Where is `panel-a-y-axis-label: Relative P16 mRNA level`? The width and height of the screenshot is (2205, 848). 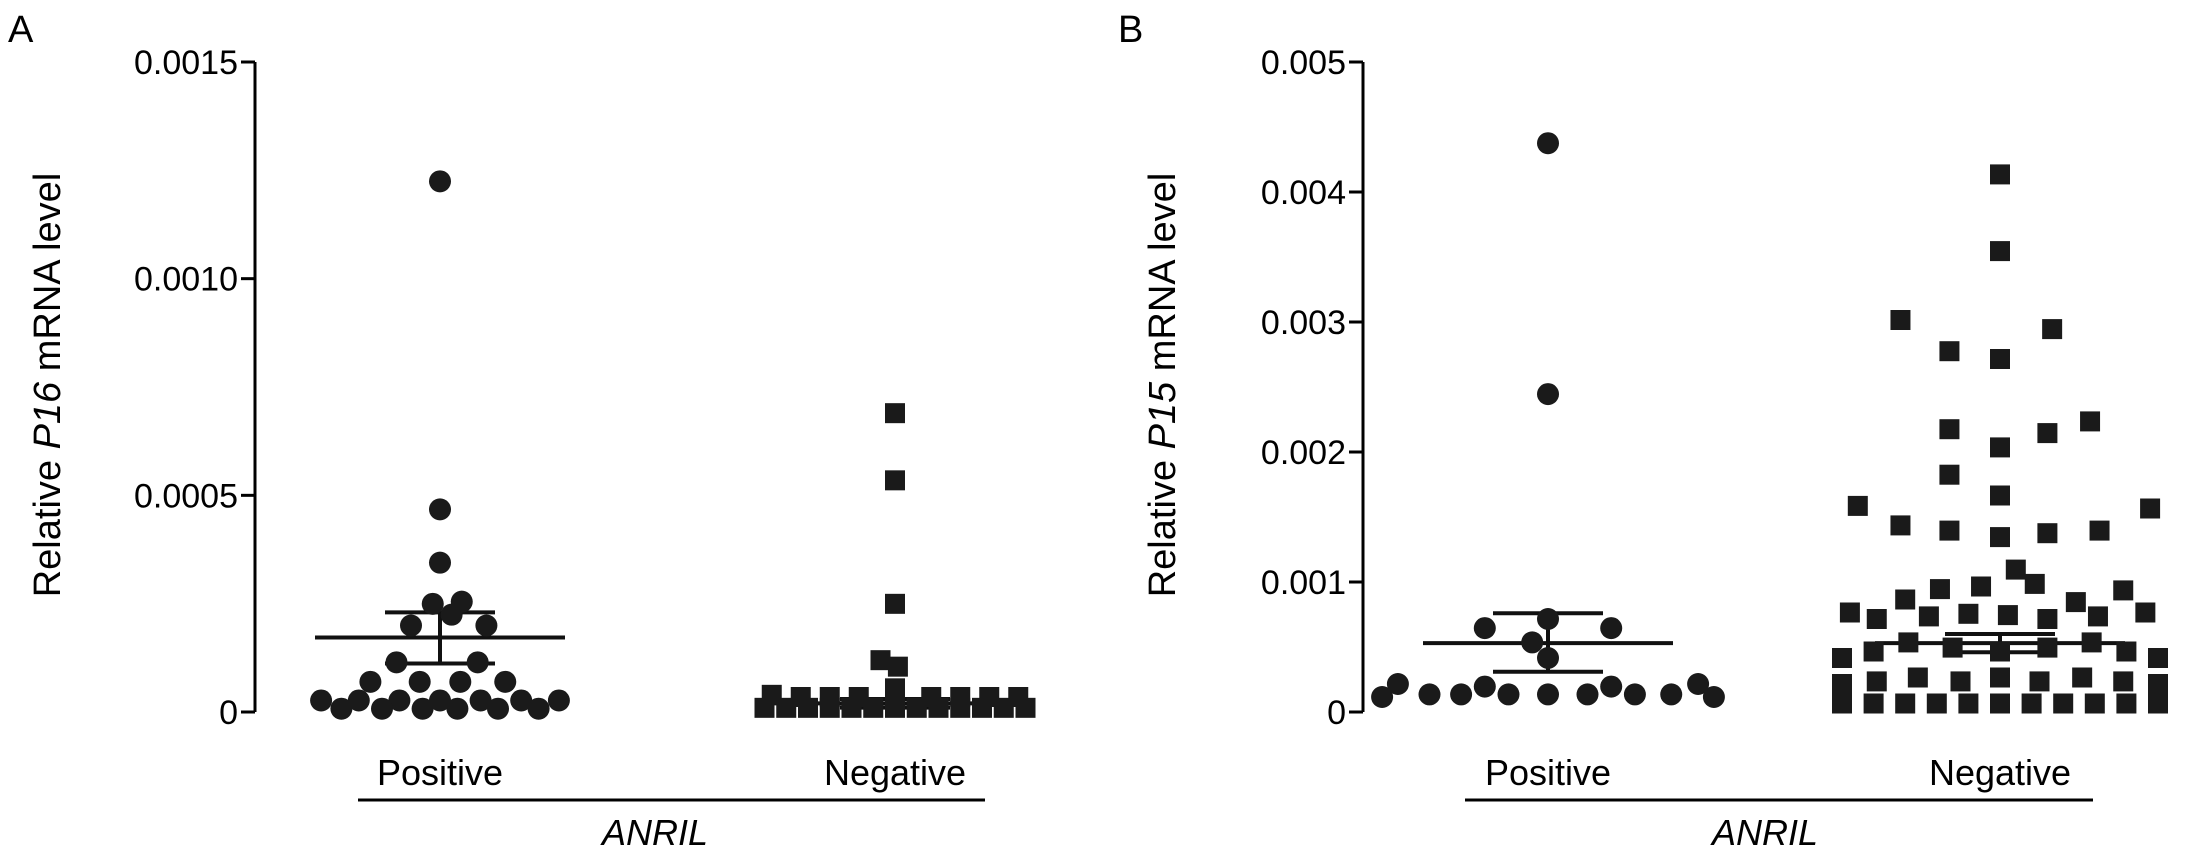
panel-a-y-axis-label: Relative P16 mRNA level is located at coordinates (48, 385).